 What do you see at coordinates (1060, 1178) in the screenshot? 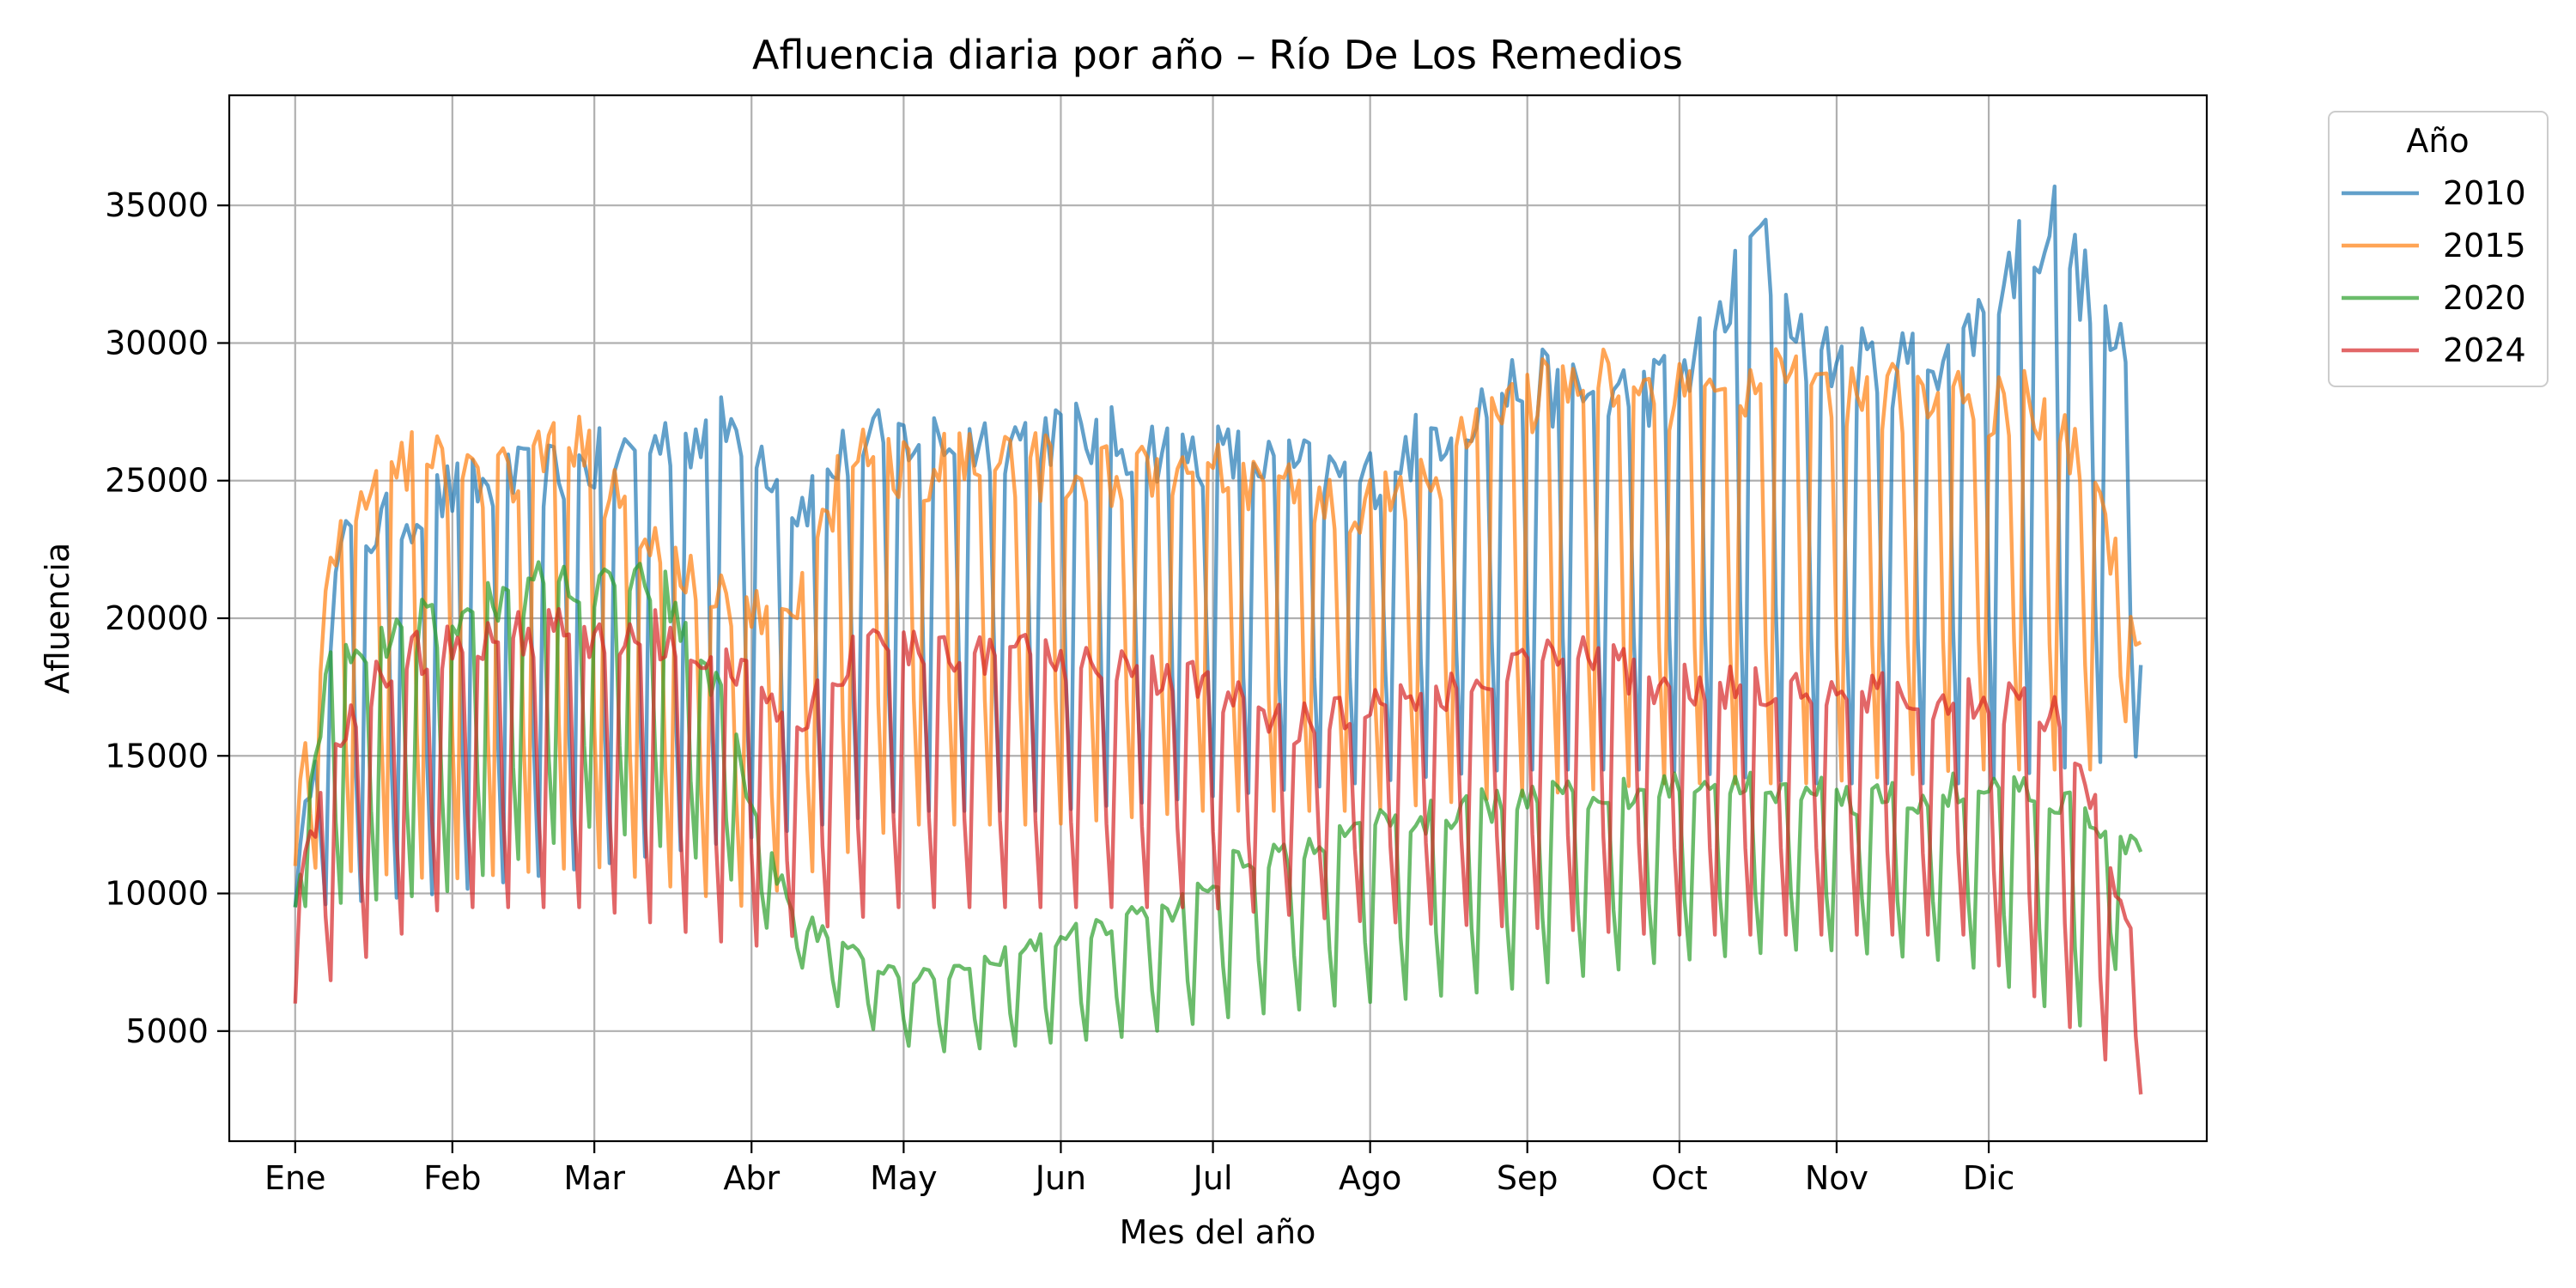
I see `x-tick-label: Jun` at bounding box center [1060, 1178].